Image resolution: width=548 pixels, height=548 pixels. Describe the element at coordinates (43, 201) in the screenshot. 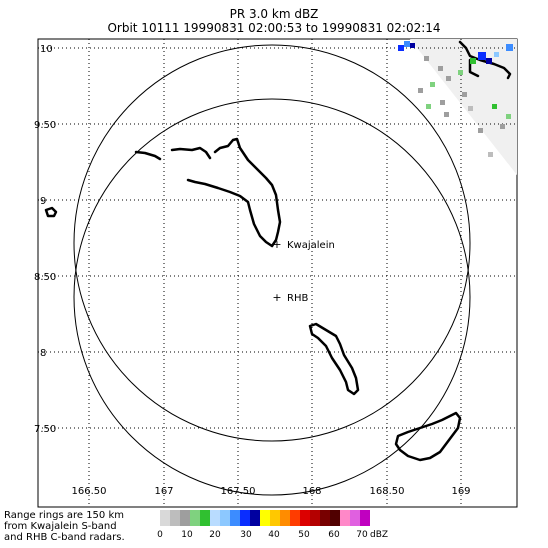

I see `lat-label: 9` at that location.